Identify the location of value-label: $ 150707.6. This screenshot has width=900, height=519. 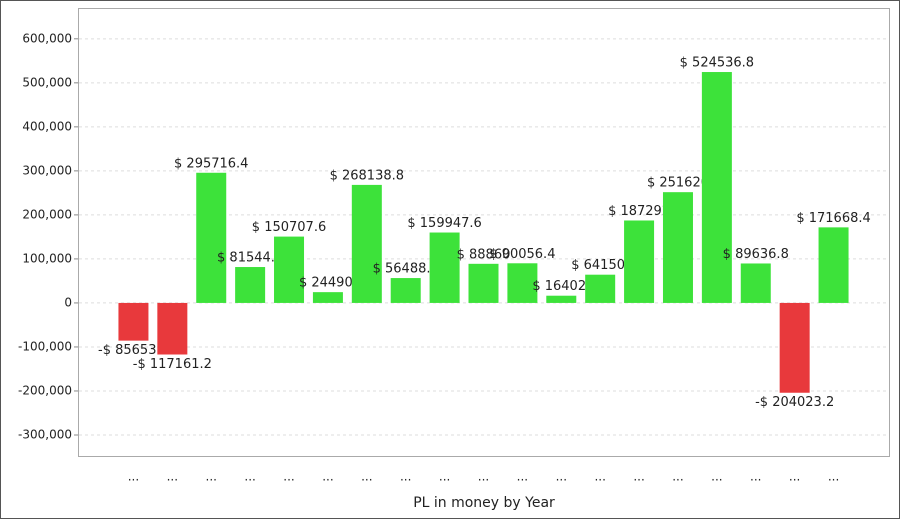
(289, 227).